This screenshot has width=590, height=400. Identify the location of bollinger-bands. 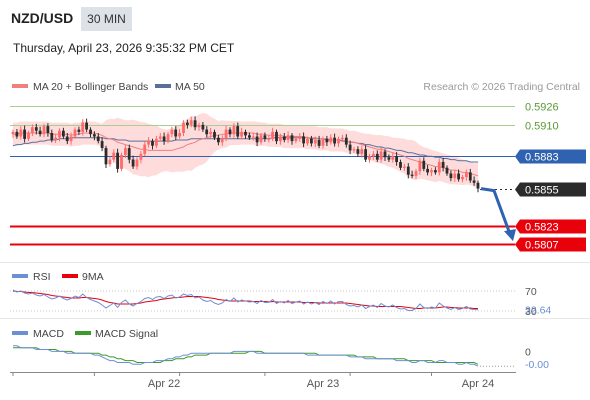
(245, 151).